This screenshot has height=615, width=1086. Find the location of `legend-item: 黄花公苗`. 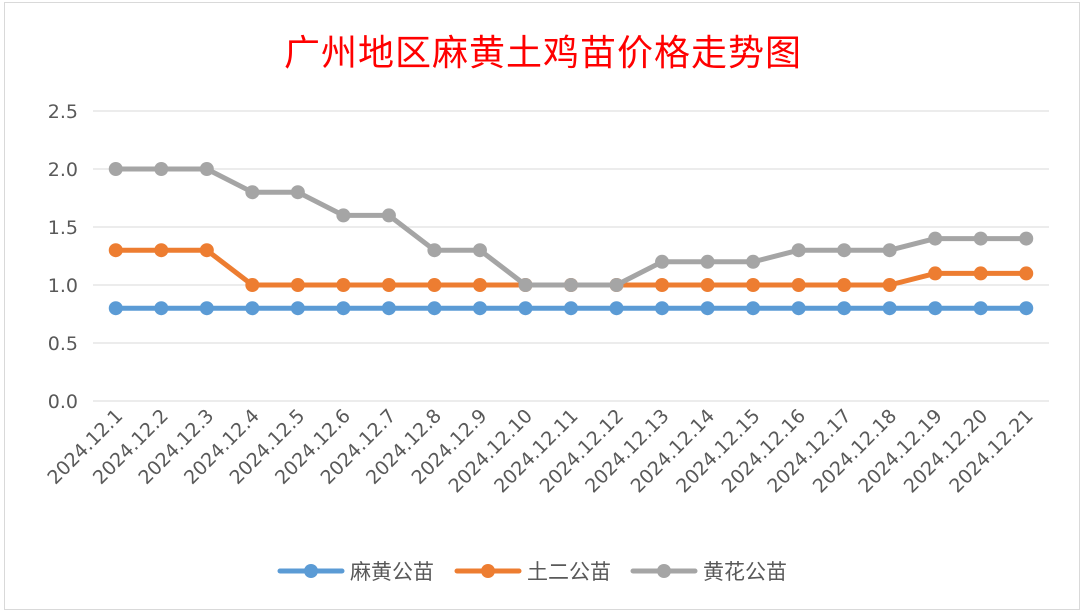

legend-item: 黄花公苗 is located at coordinates (708, 572).